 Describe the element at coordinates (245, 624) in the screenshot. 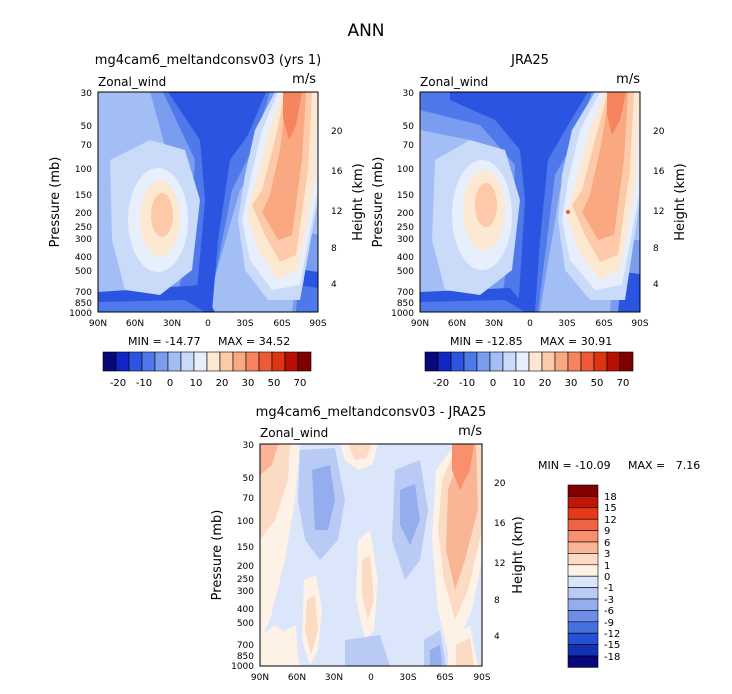

I see `y-tick-label: 500` at that location.